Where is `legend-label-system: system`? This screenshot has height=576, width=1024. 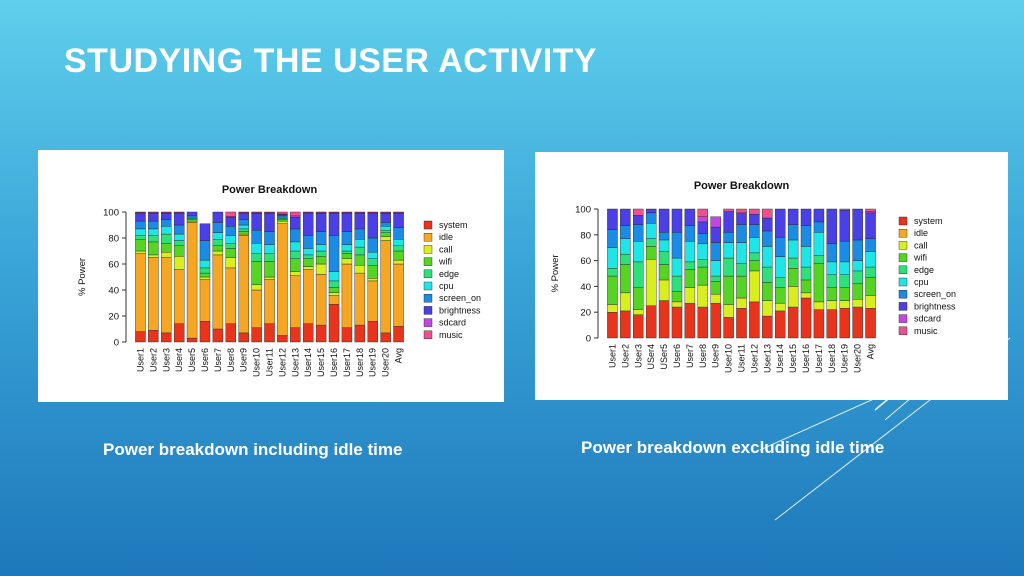
legend-label-system: system is located at coordinates (453, 225).